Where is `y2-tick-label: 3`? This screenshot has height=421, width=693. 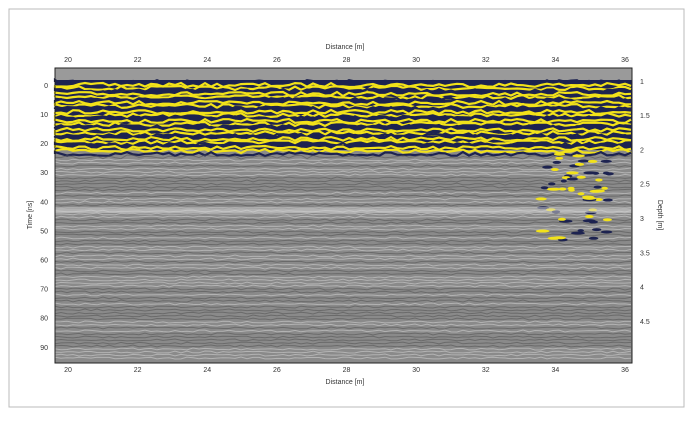 y2-tick-label: 3 is located at coordinates (642, 219).